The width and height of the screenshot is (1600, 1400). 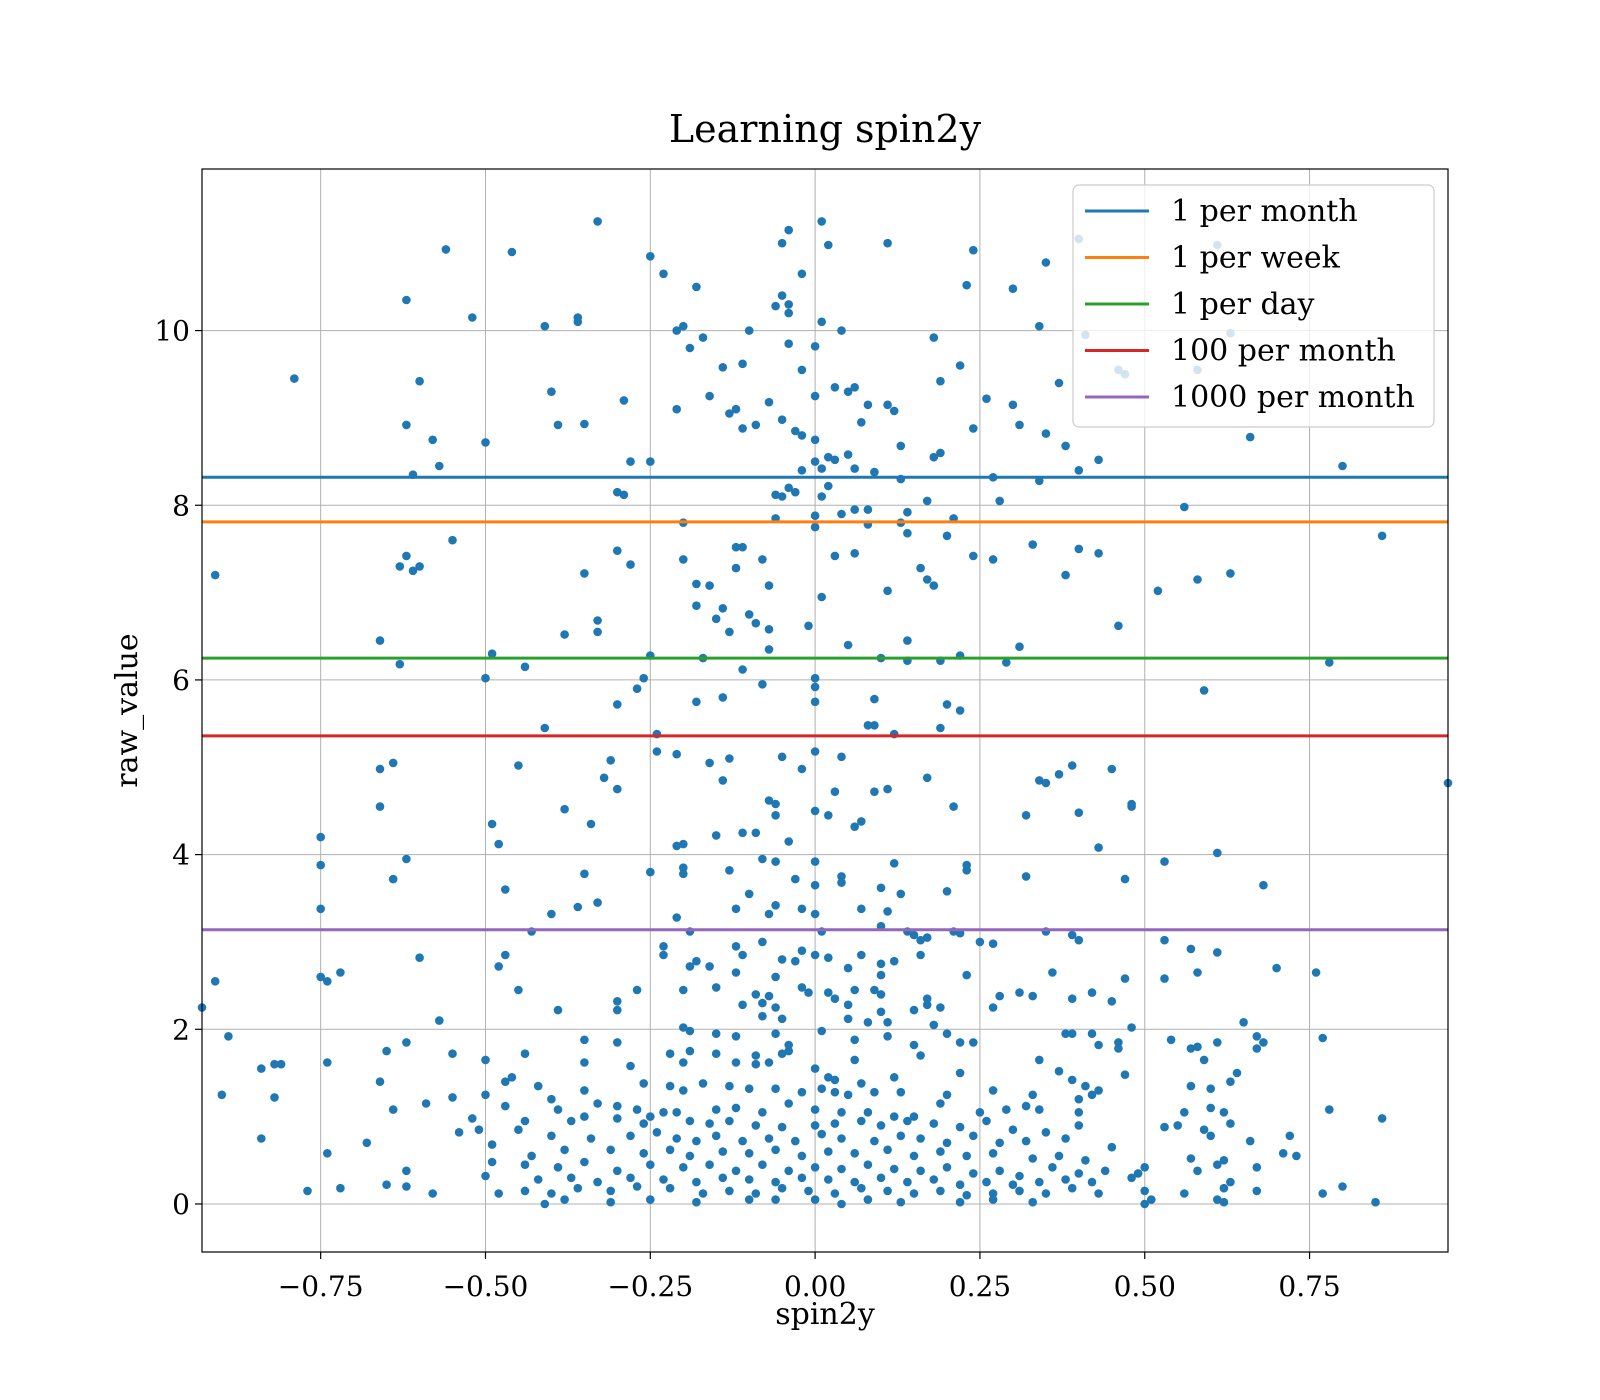 I want to click on legend-entry-label: 100 per month, so click(x=1283, y=351).